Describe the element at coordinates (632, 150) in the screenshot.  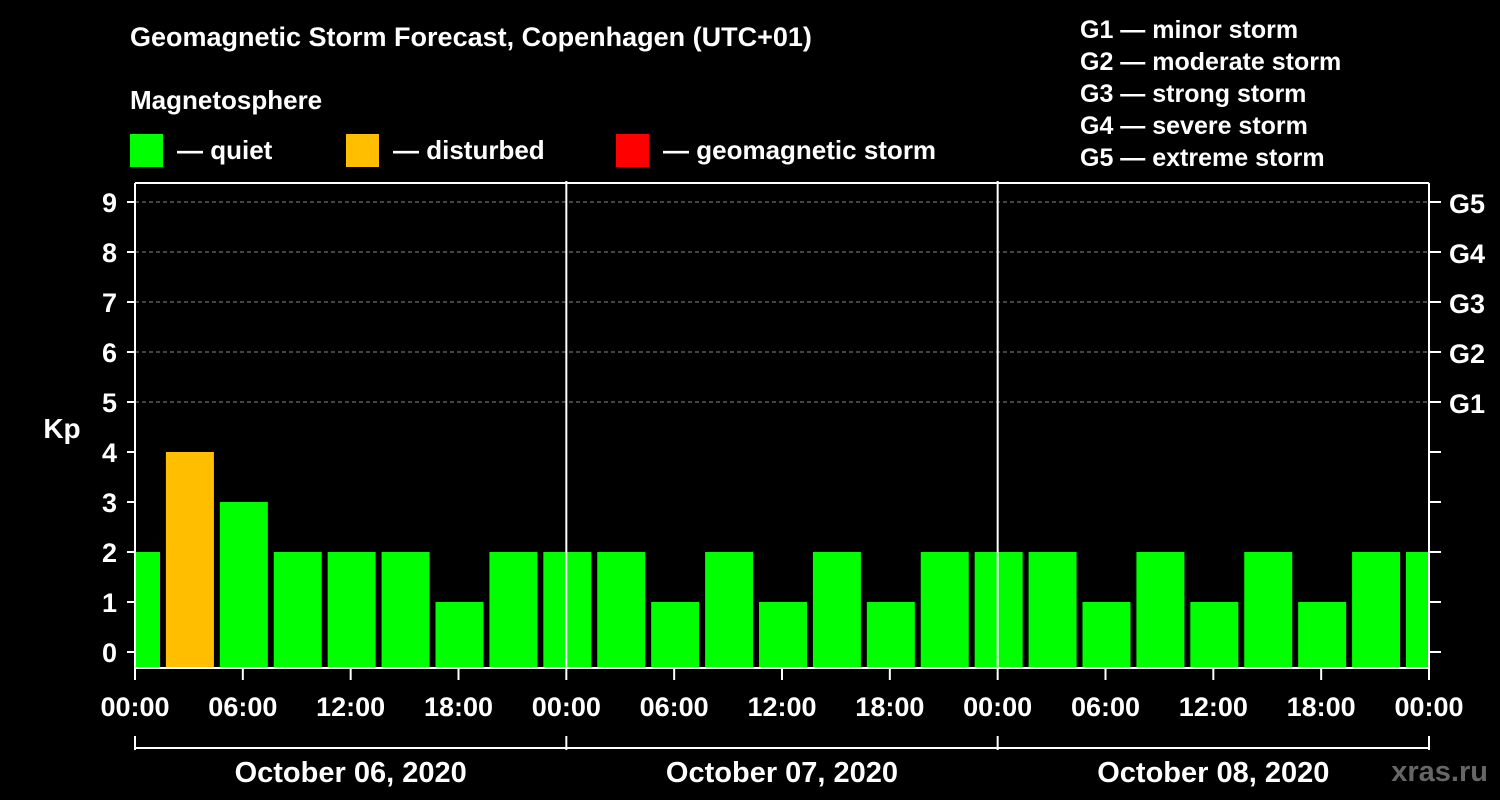
I see `legend-swatch-storm` at that location.